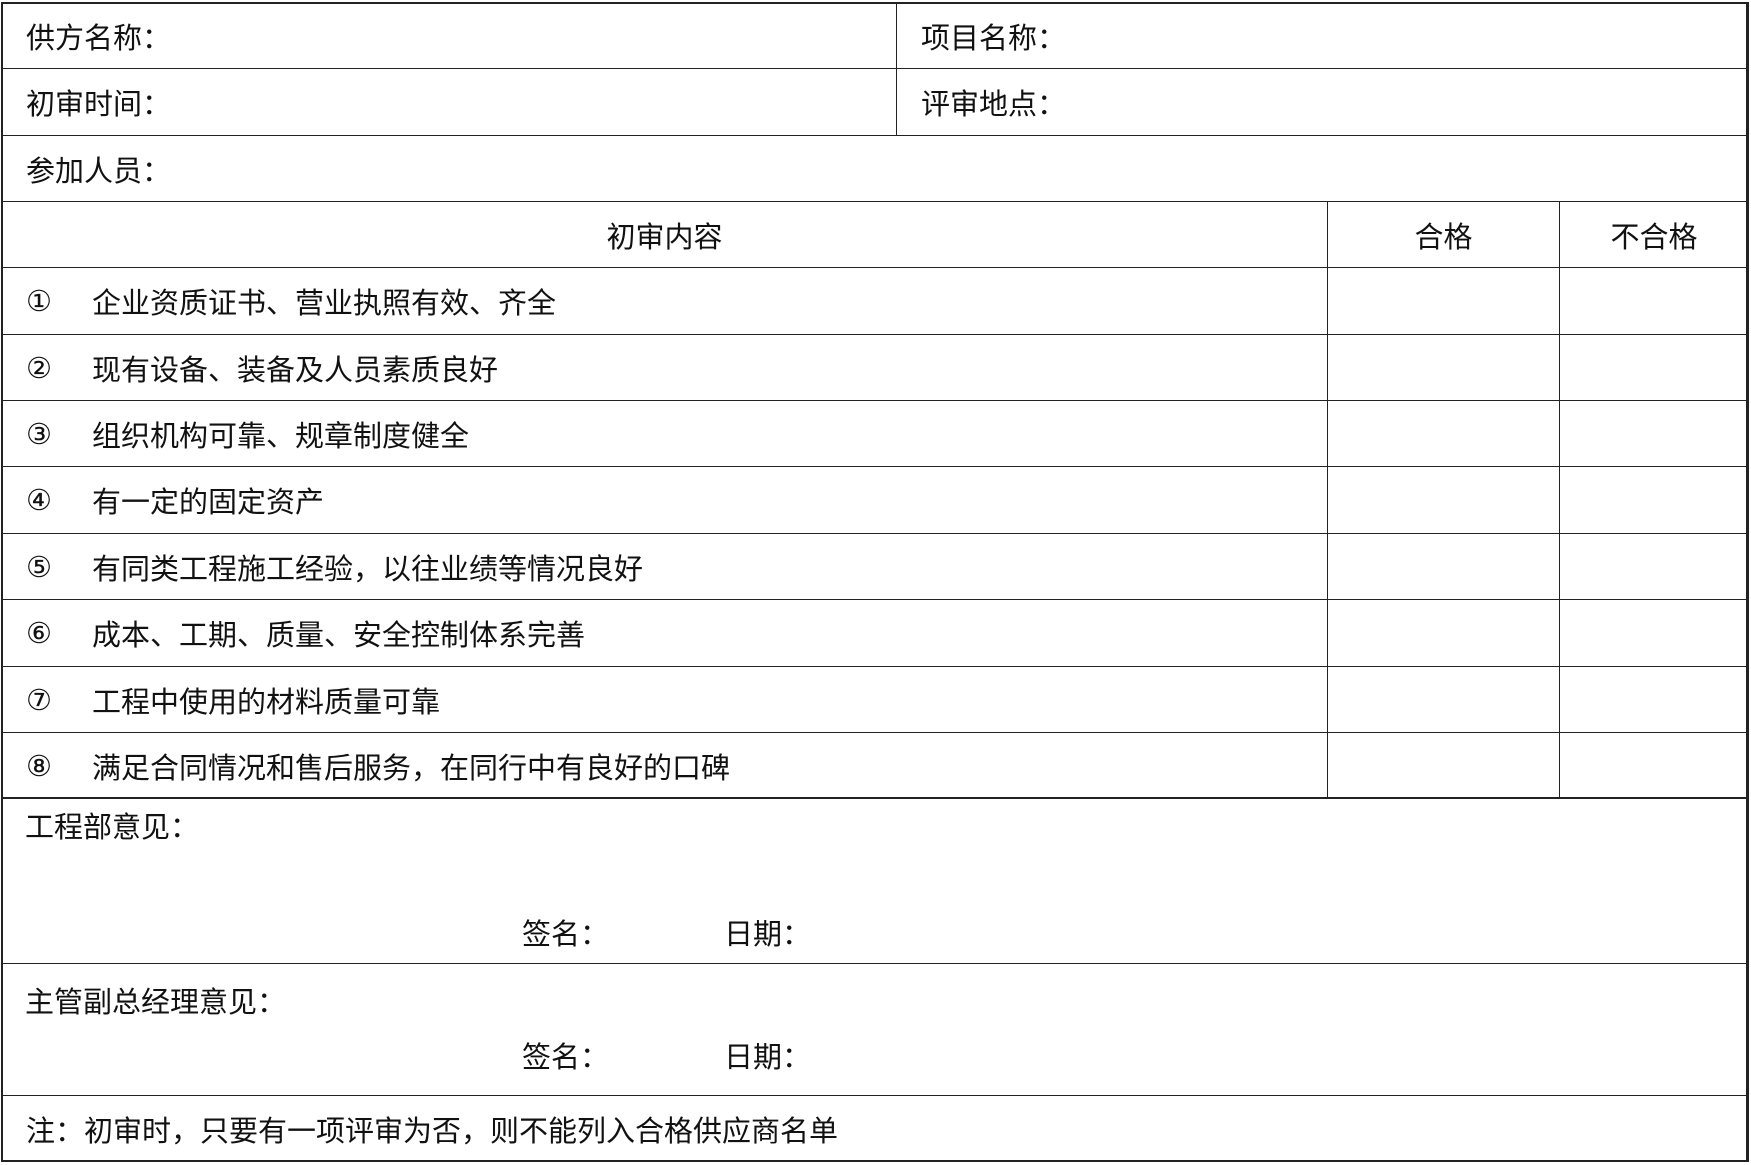 Image resolution: width=1751 pixels, height=1165 pixels. What do you see at coordinates (875, 168) in the screenshot?
I see `participants-field: 参加人员：` at bounding box center [875, 168].